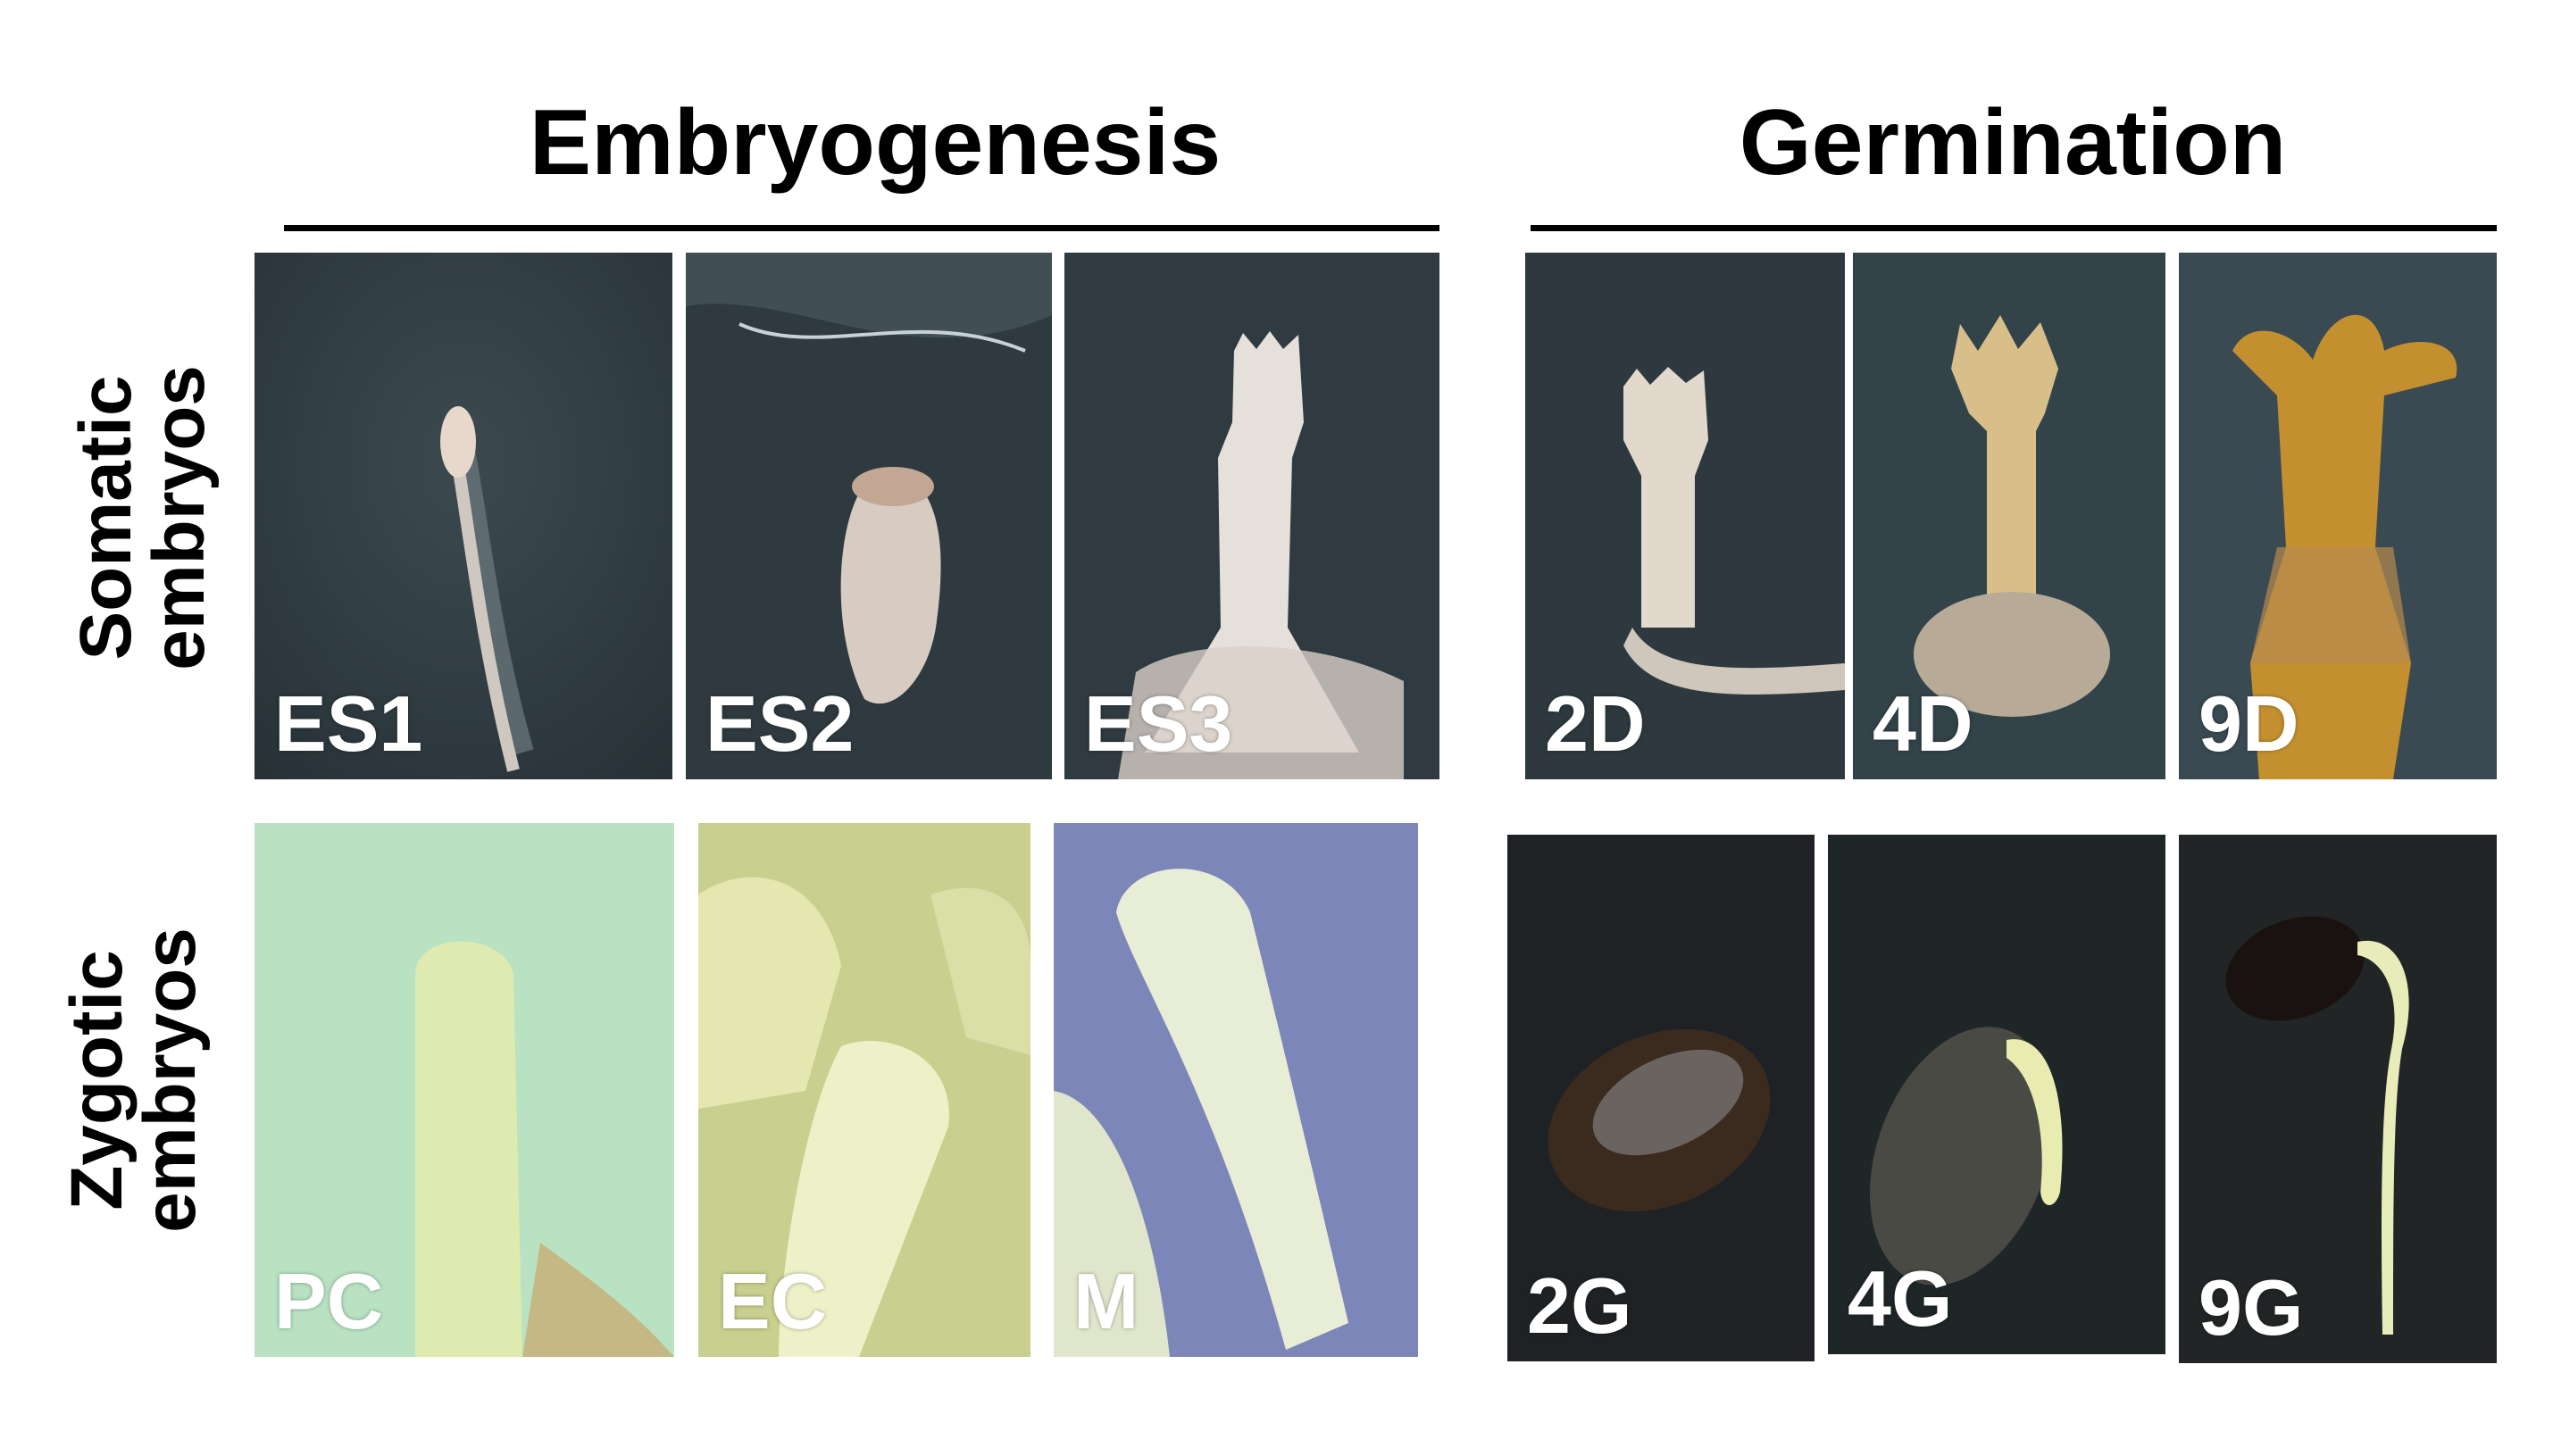 The image size is (2553, 1456). What do you see at coordinates (1900, 1299) in the screenshot?
I see `panel-label-4g: 4G` at bounding box center [1900, 1299].